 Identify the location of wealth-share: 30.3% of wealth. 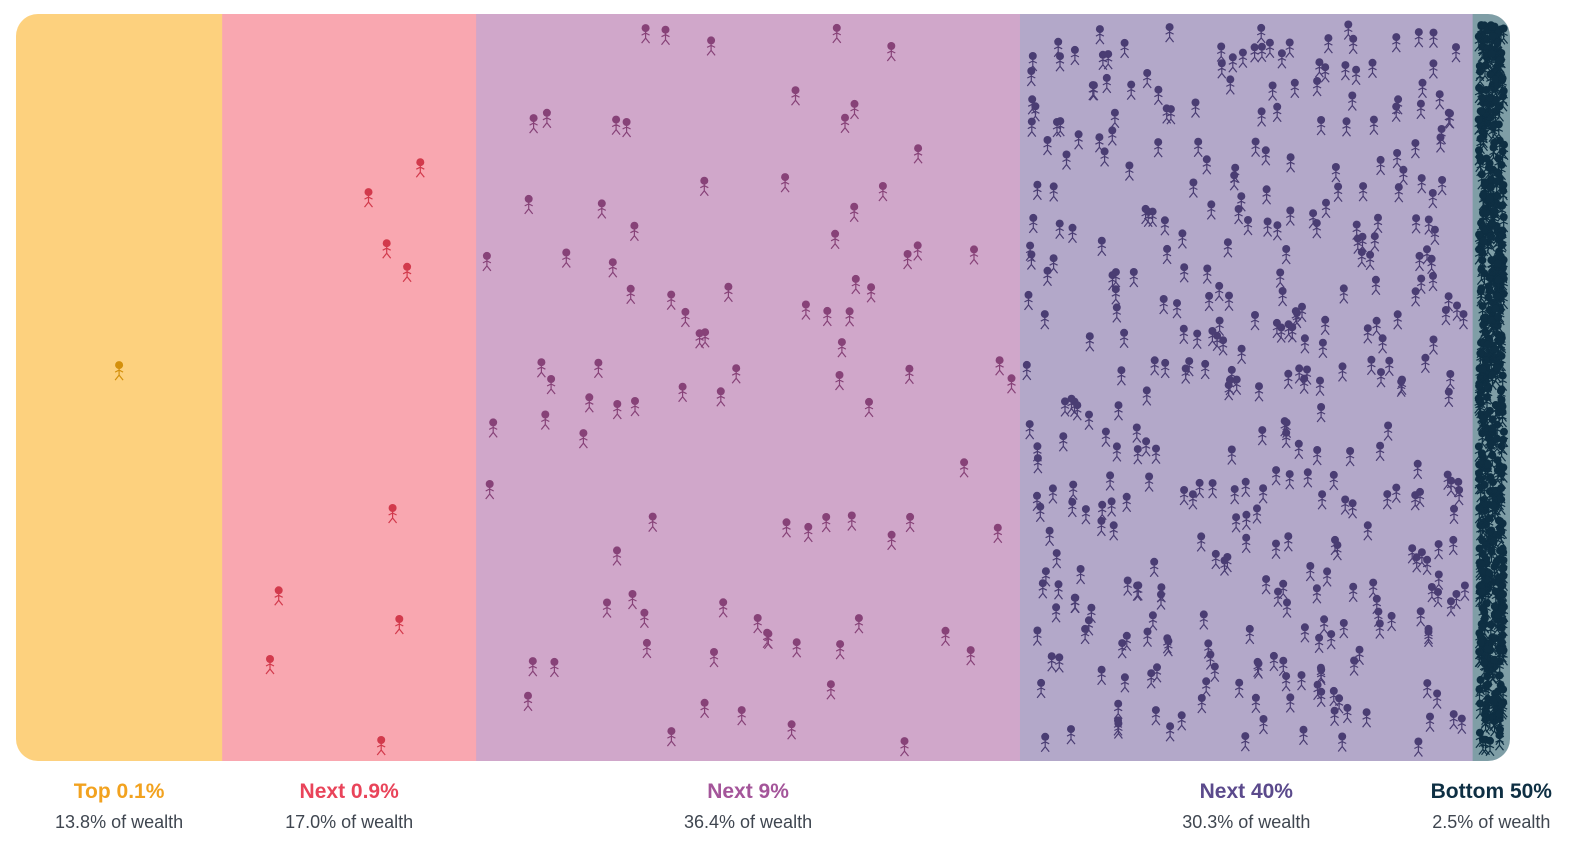
(1246, 822).